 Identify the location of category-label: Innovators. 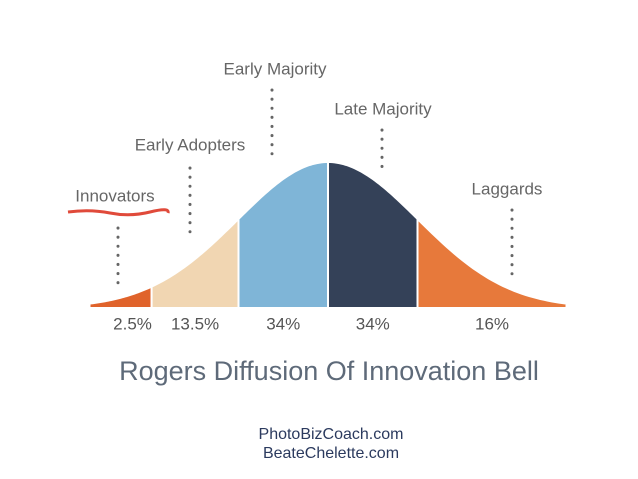
(114, 195).